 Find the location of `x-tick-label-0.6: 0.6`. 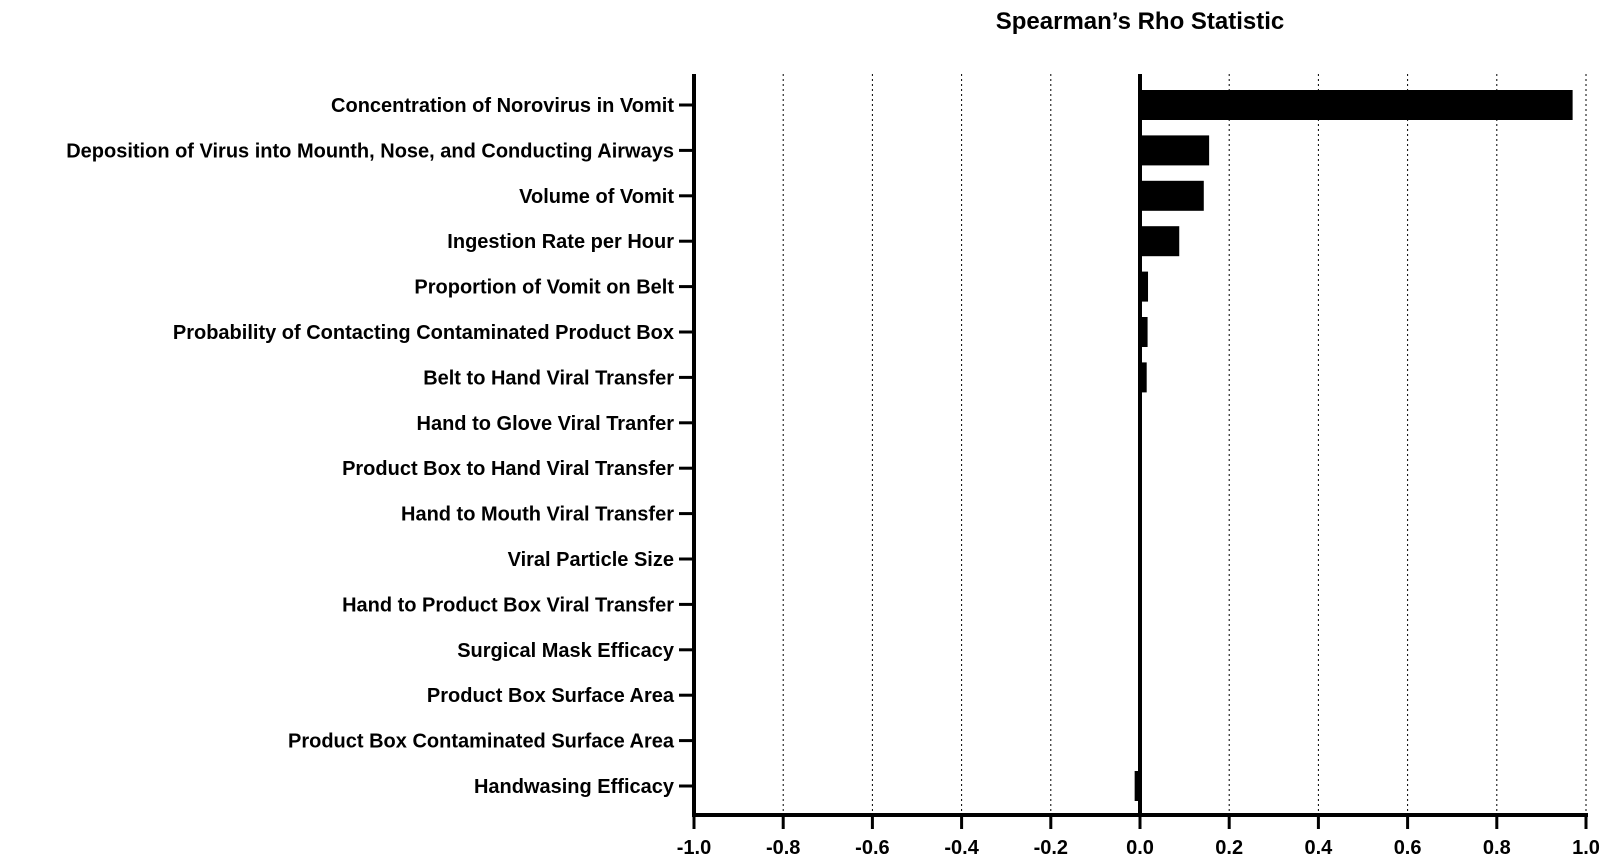

x-tick-label-0.6: 0.6 is located at coordinates (1408, 848).